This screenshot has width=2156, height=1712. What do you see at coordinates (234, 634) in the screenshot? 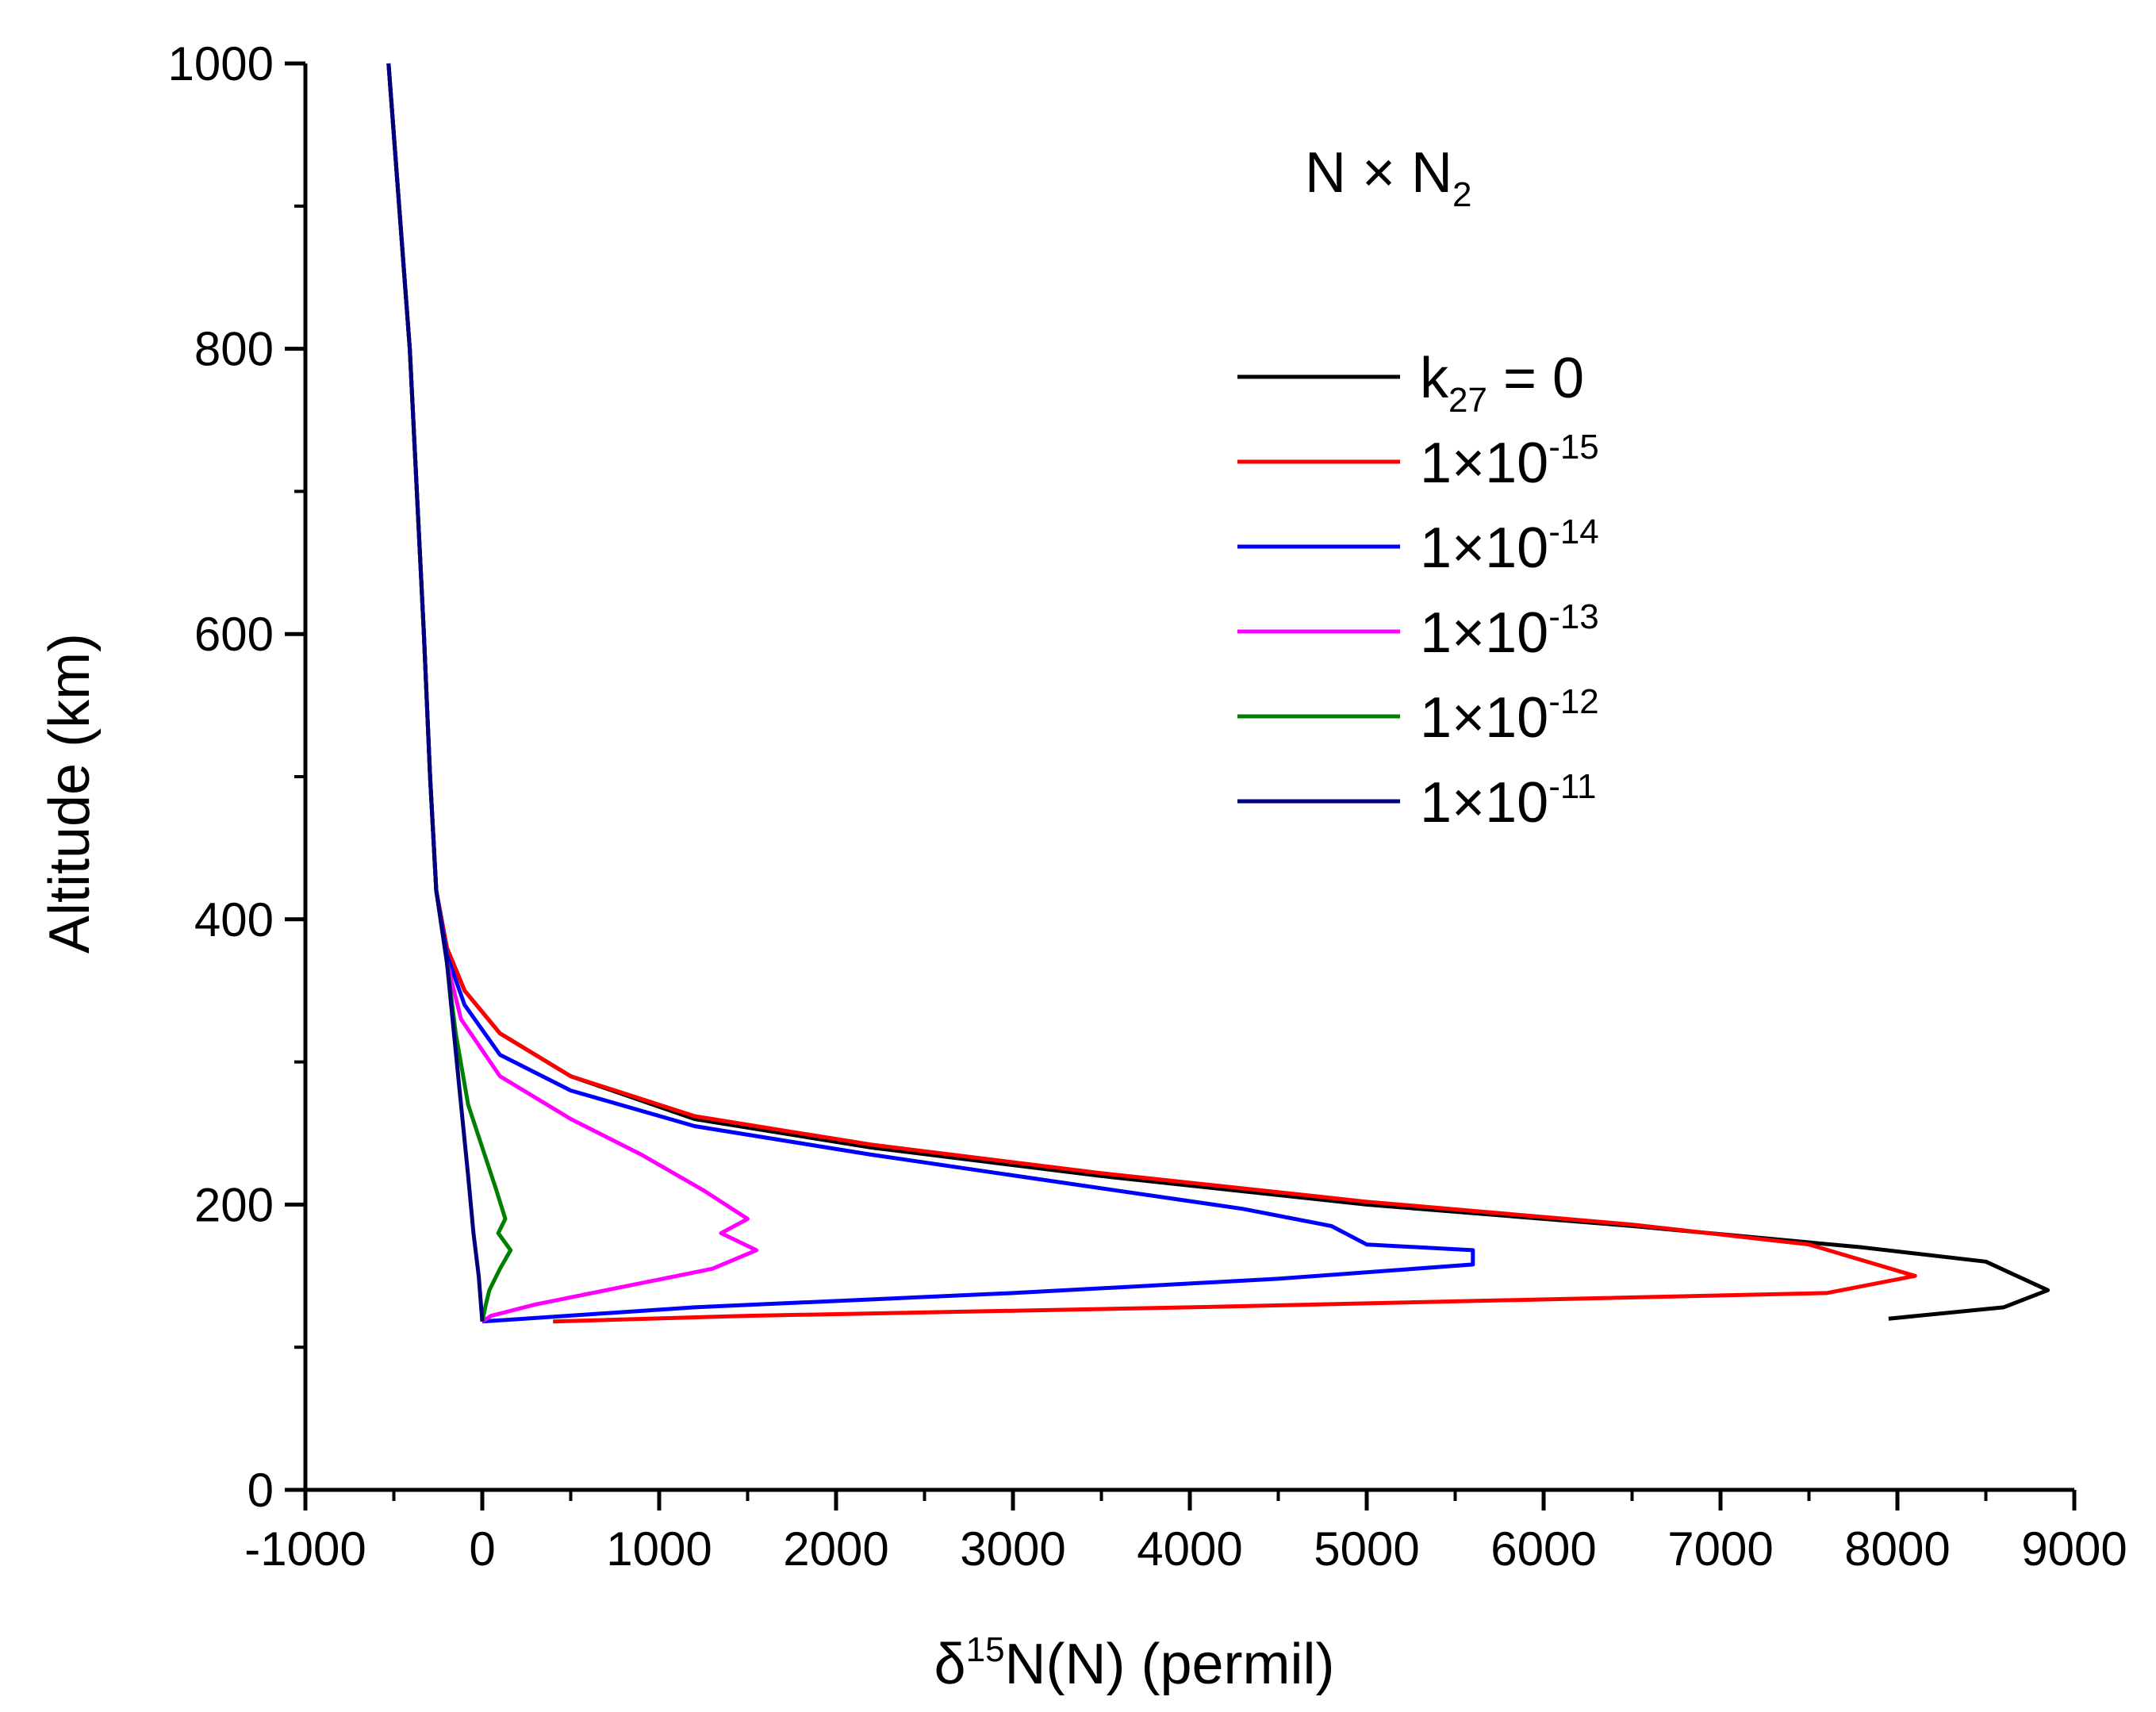
I see `y-tick-label: 600` at bounding box center [234, 634].